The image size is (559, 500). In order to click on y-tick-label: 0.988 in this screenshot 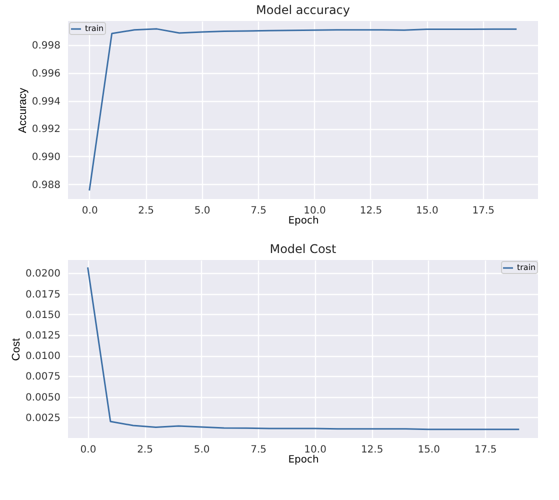, I will do `click(46, 185)`.